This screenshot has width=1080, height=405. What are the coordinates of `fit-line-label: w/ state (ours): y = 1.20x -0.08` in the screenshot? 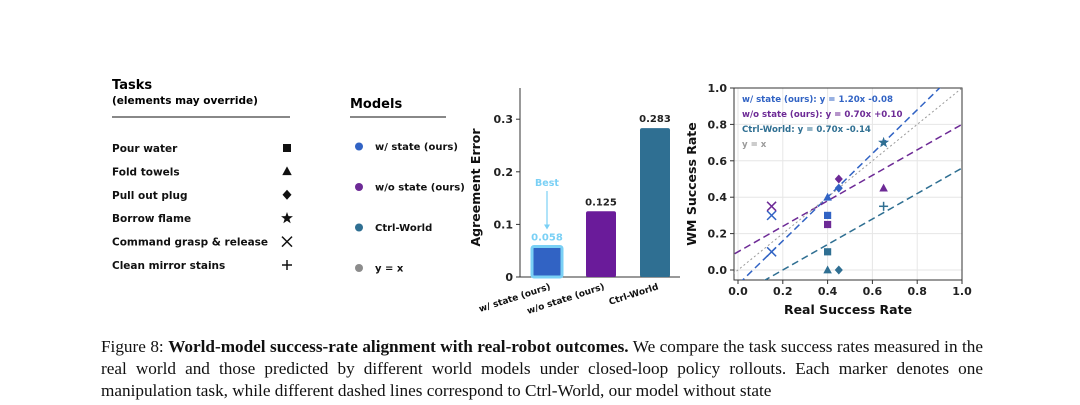 It's located at (817, 100).